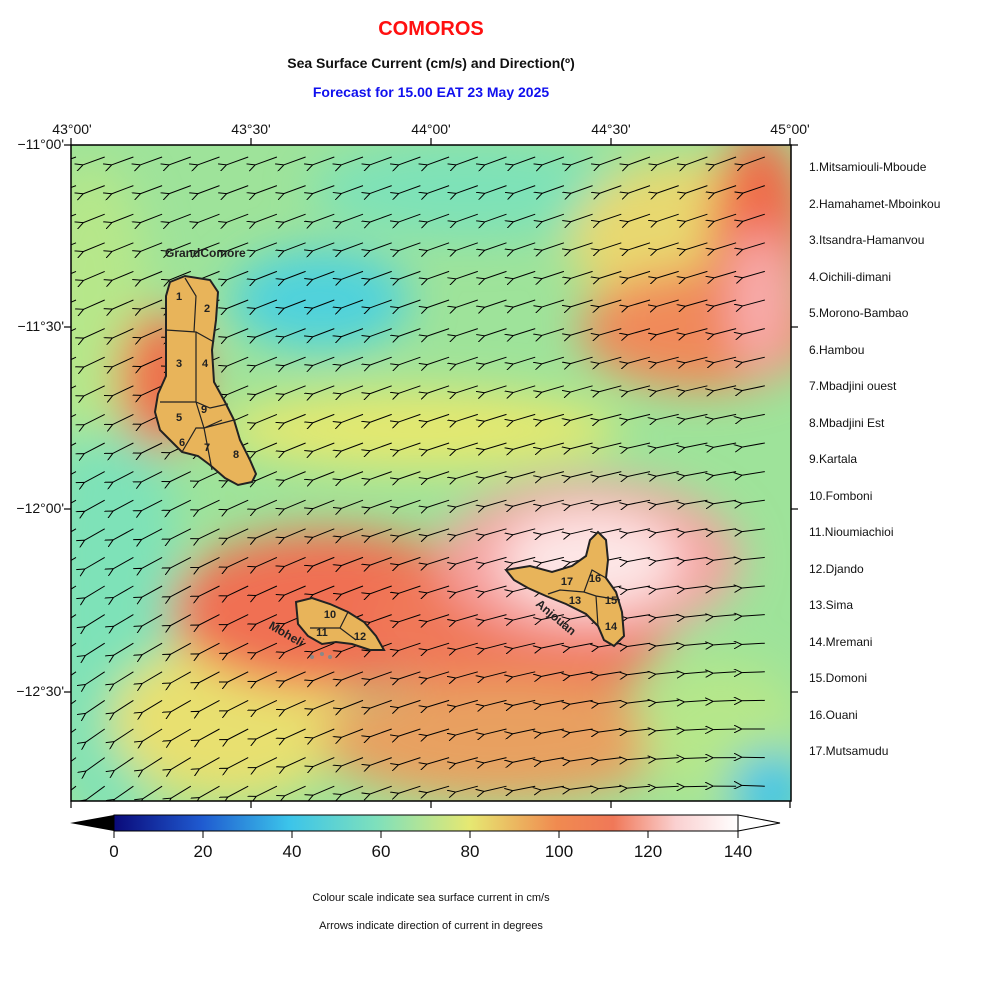 The width and height of the screenshot is (1000, 1000). What do you see at coordinates (831, 605) in the screenshot?
I see `legend-item: 13.Sima` at bounding box center [831, 605].